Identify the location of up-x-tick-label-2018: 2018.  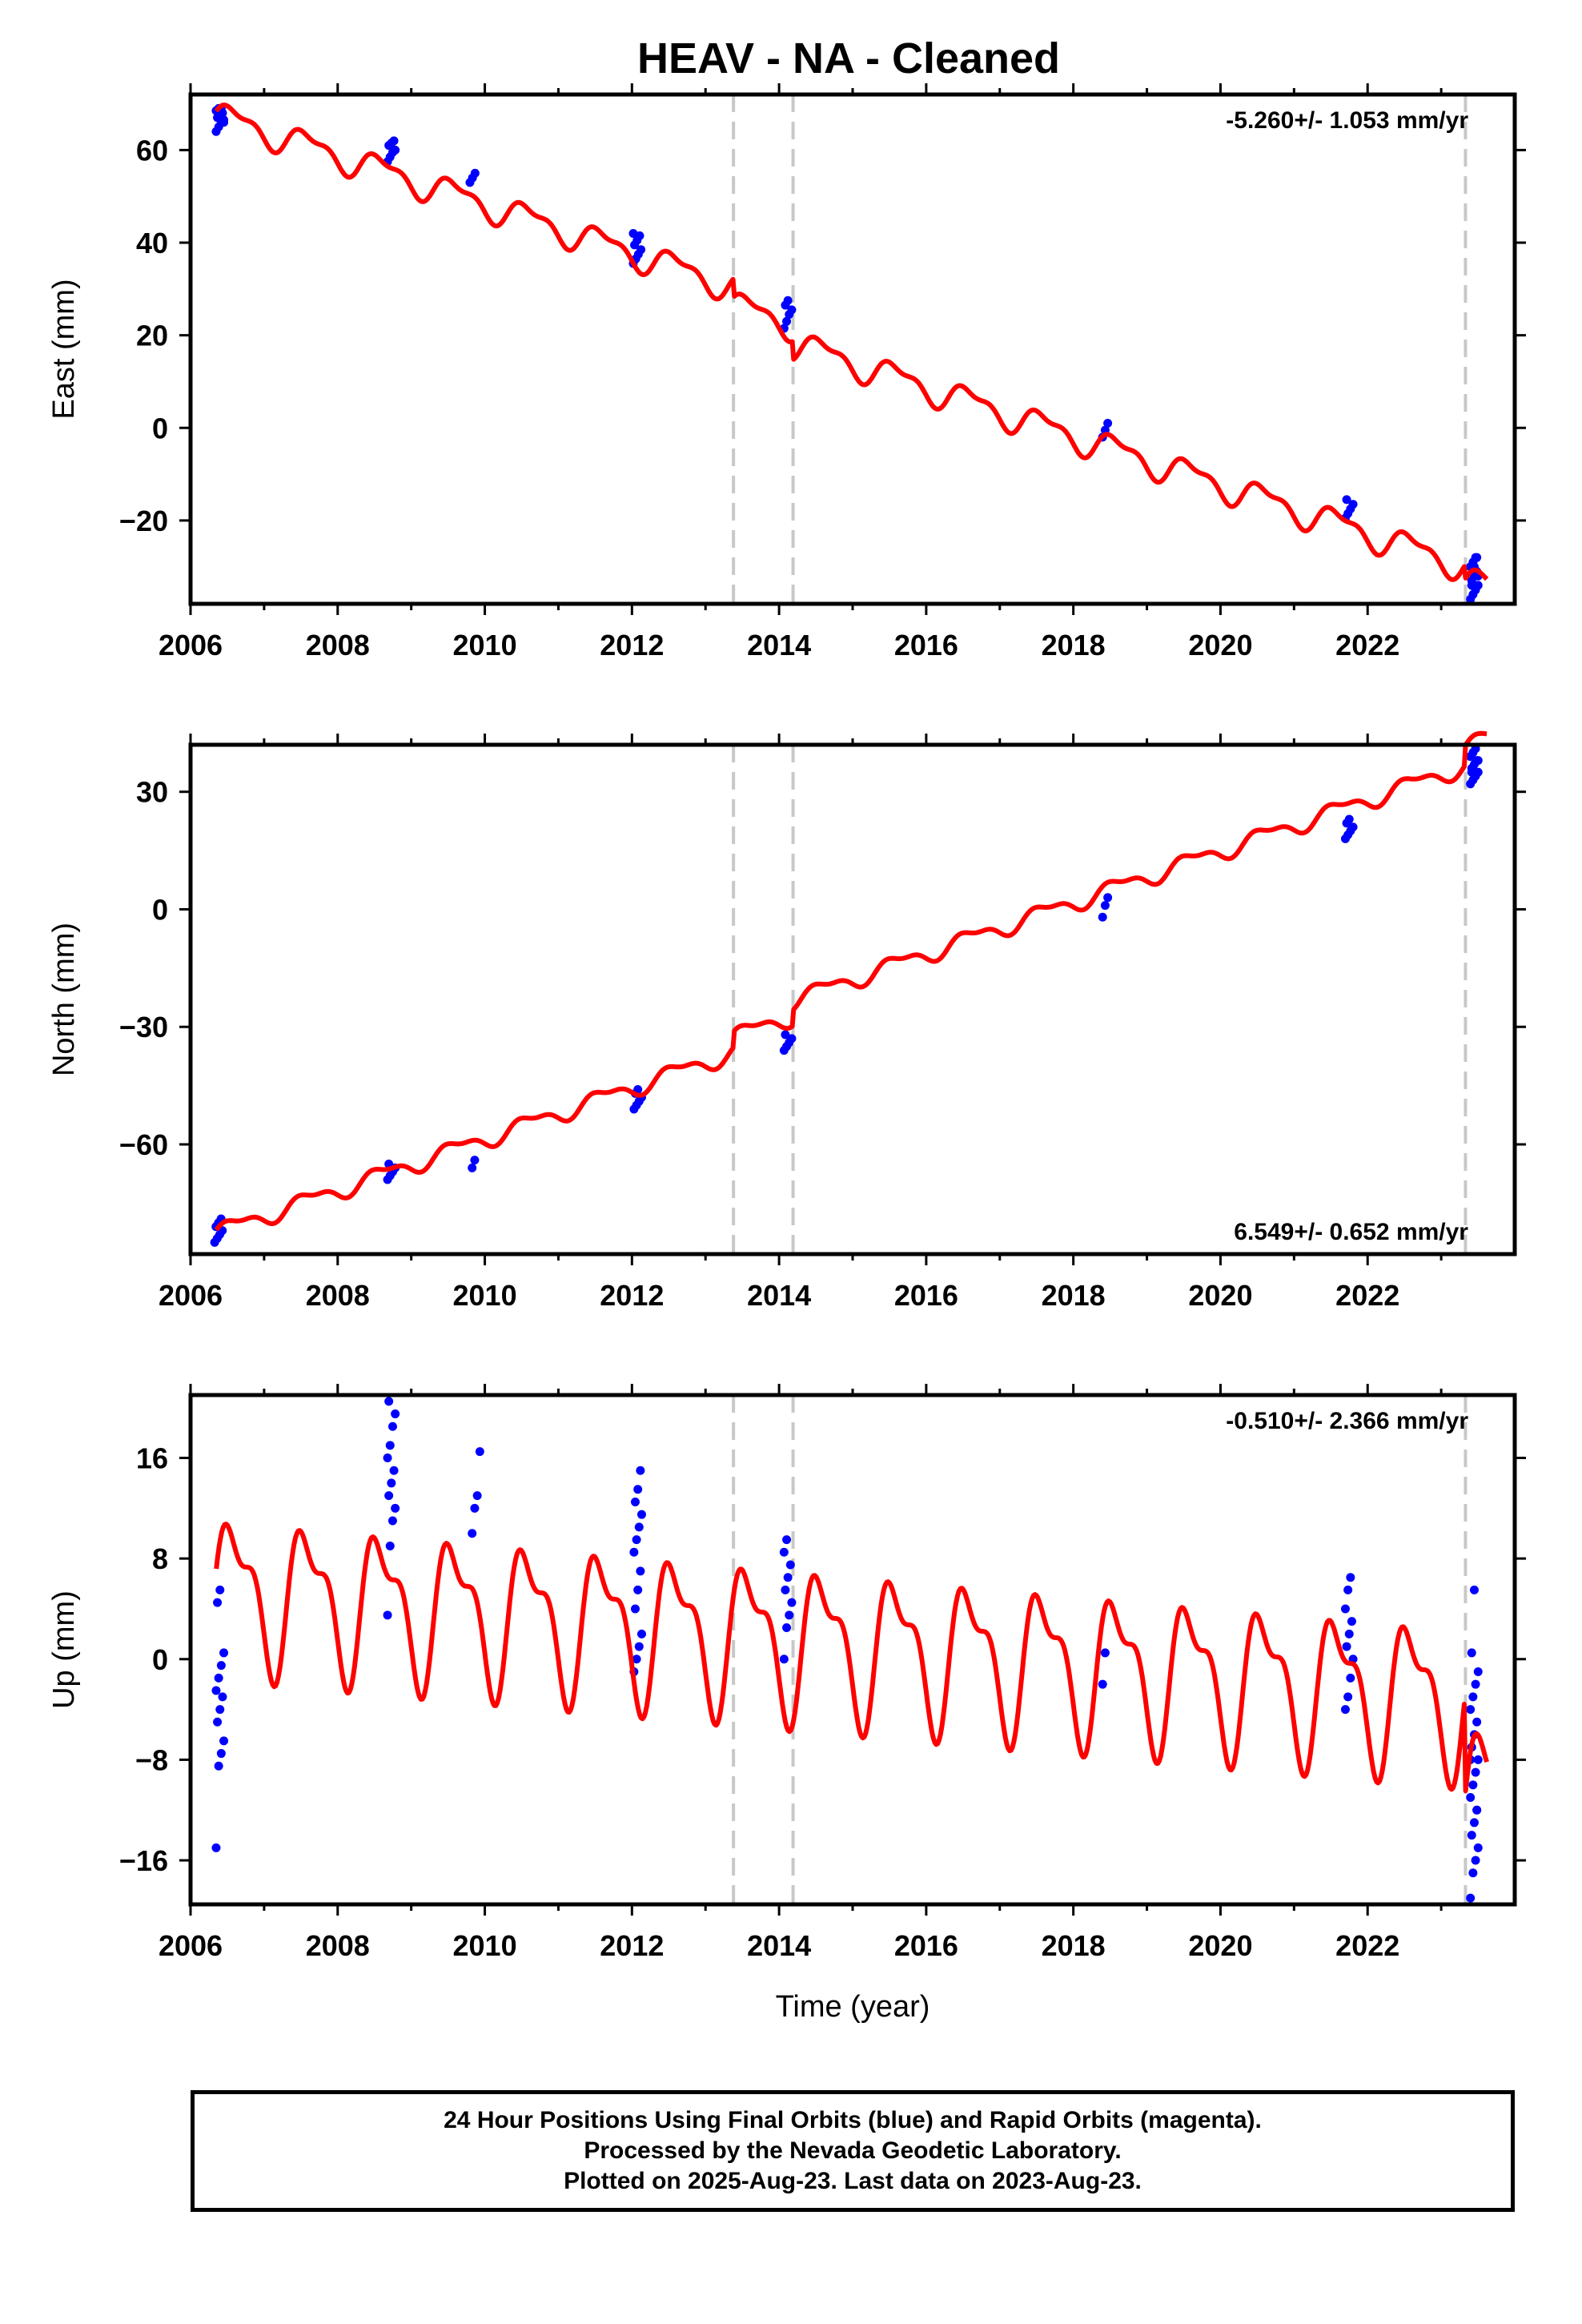
(1074, 1945).